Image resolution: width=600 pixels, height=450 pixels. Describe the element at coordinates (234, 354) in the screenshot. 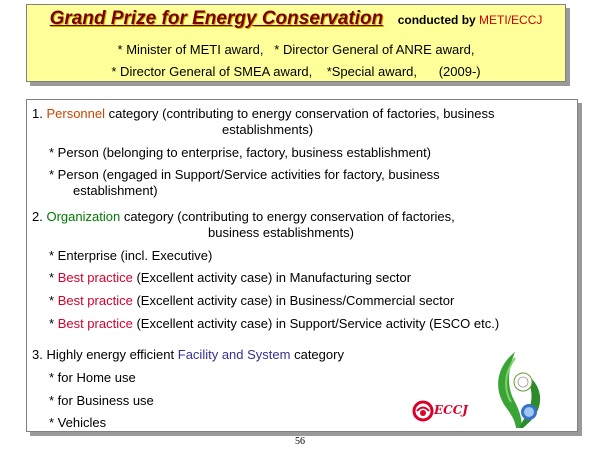

I see `category-3-keyword: Facility and System` at that location.